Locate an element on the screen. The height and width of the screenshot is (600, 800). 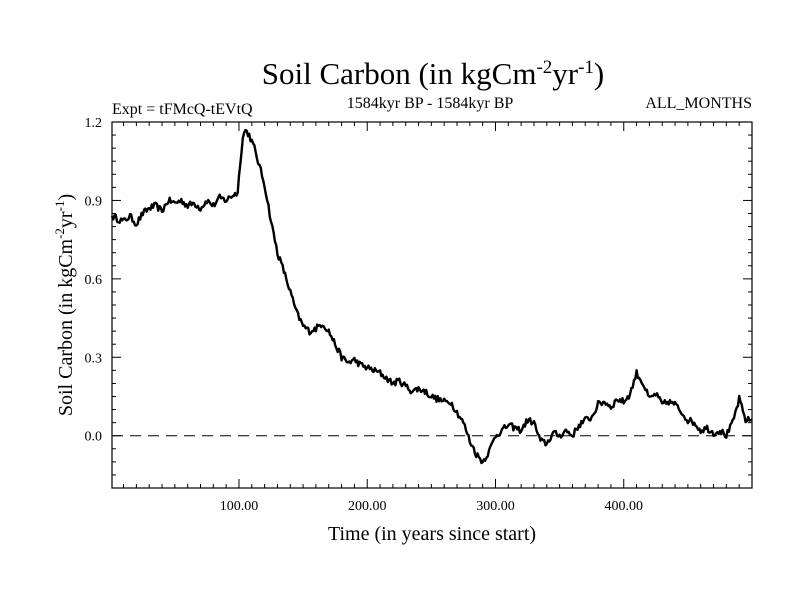
y-tick-label-0.0: 0.0 is located at coordinates (94, 437).